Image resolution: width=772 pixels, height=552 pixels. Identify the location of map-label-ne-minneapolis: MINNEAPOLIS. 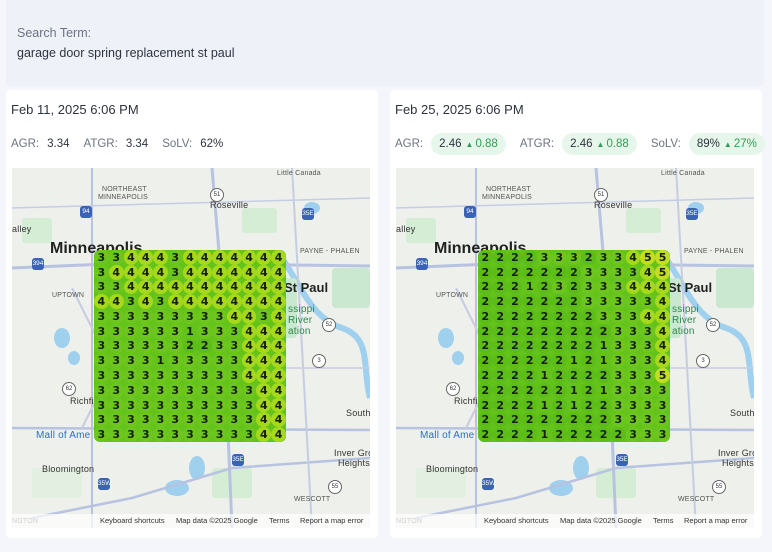
(507, 197).